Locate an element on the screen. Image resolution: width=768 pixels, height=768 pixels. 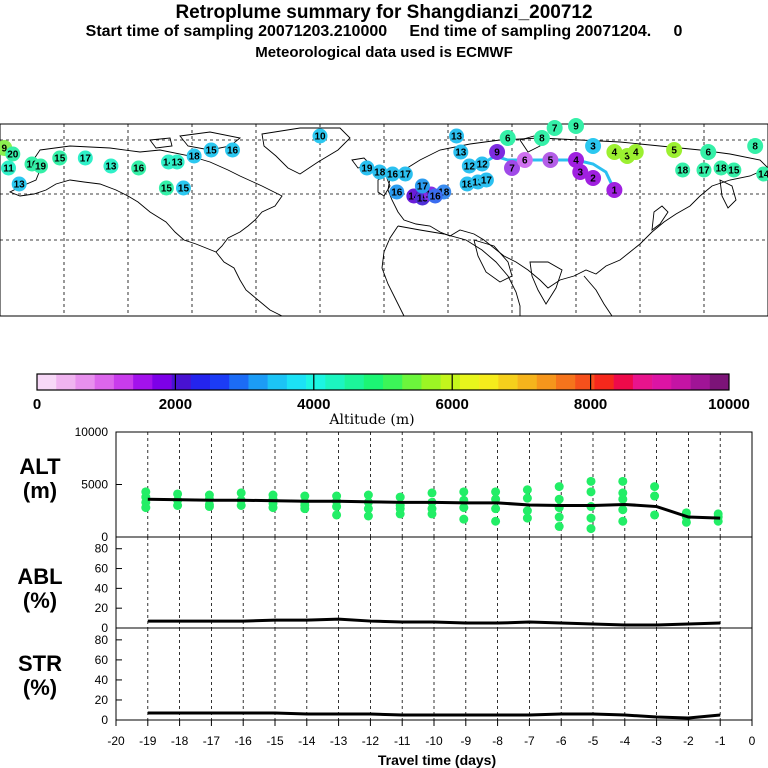
str-line is located at coordinates (434, 715).